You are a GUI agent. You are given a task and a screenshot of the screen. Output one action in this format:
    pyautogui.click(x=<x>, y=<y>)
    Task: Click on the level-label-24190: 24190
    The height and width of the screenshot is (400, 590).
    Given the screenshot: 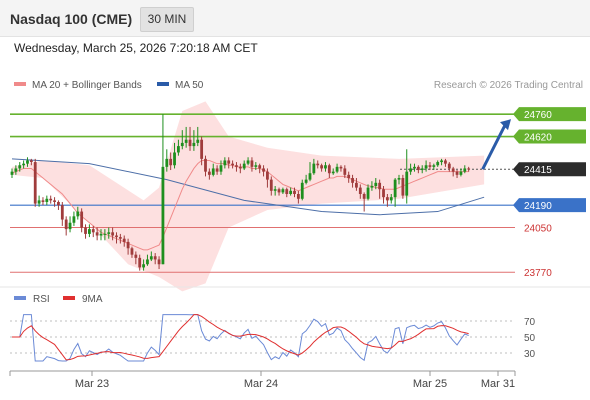 What is the action you would take?
    pyautogui.click(x=538, y=206)
    